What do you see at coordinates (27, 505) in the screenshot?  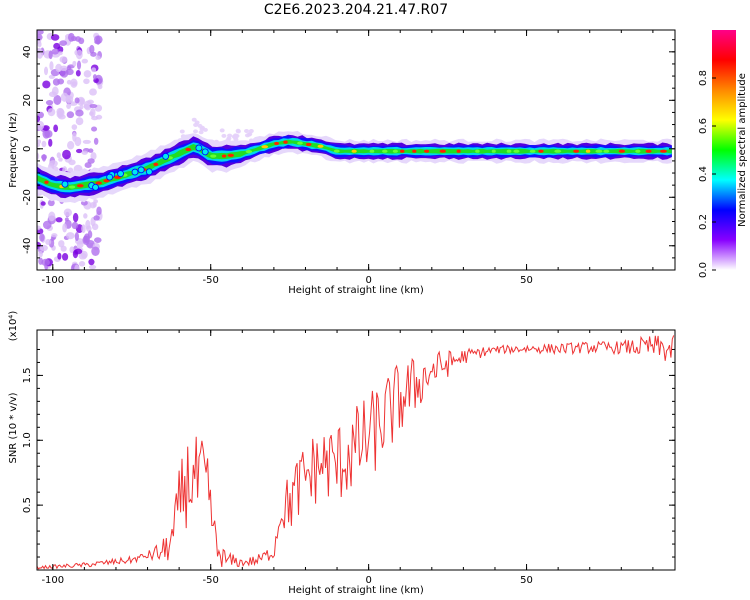 I see `y-tick-label: 0.5` at bounding box center [27, 505].